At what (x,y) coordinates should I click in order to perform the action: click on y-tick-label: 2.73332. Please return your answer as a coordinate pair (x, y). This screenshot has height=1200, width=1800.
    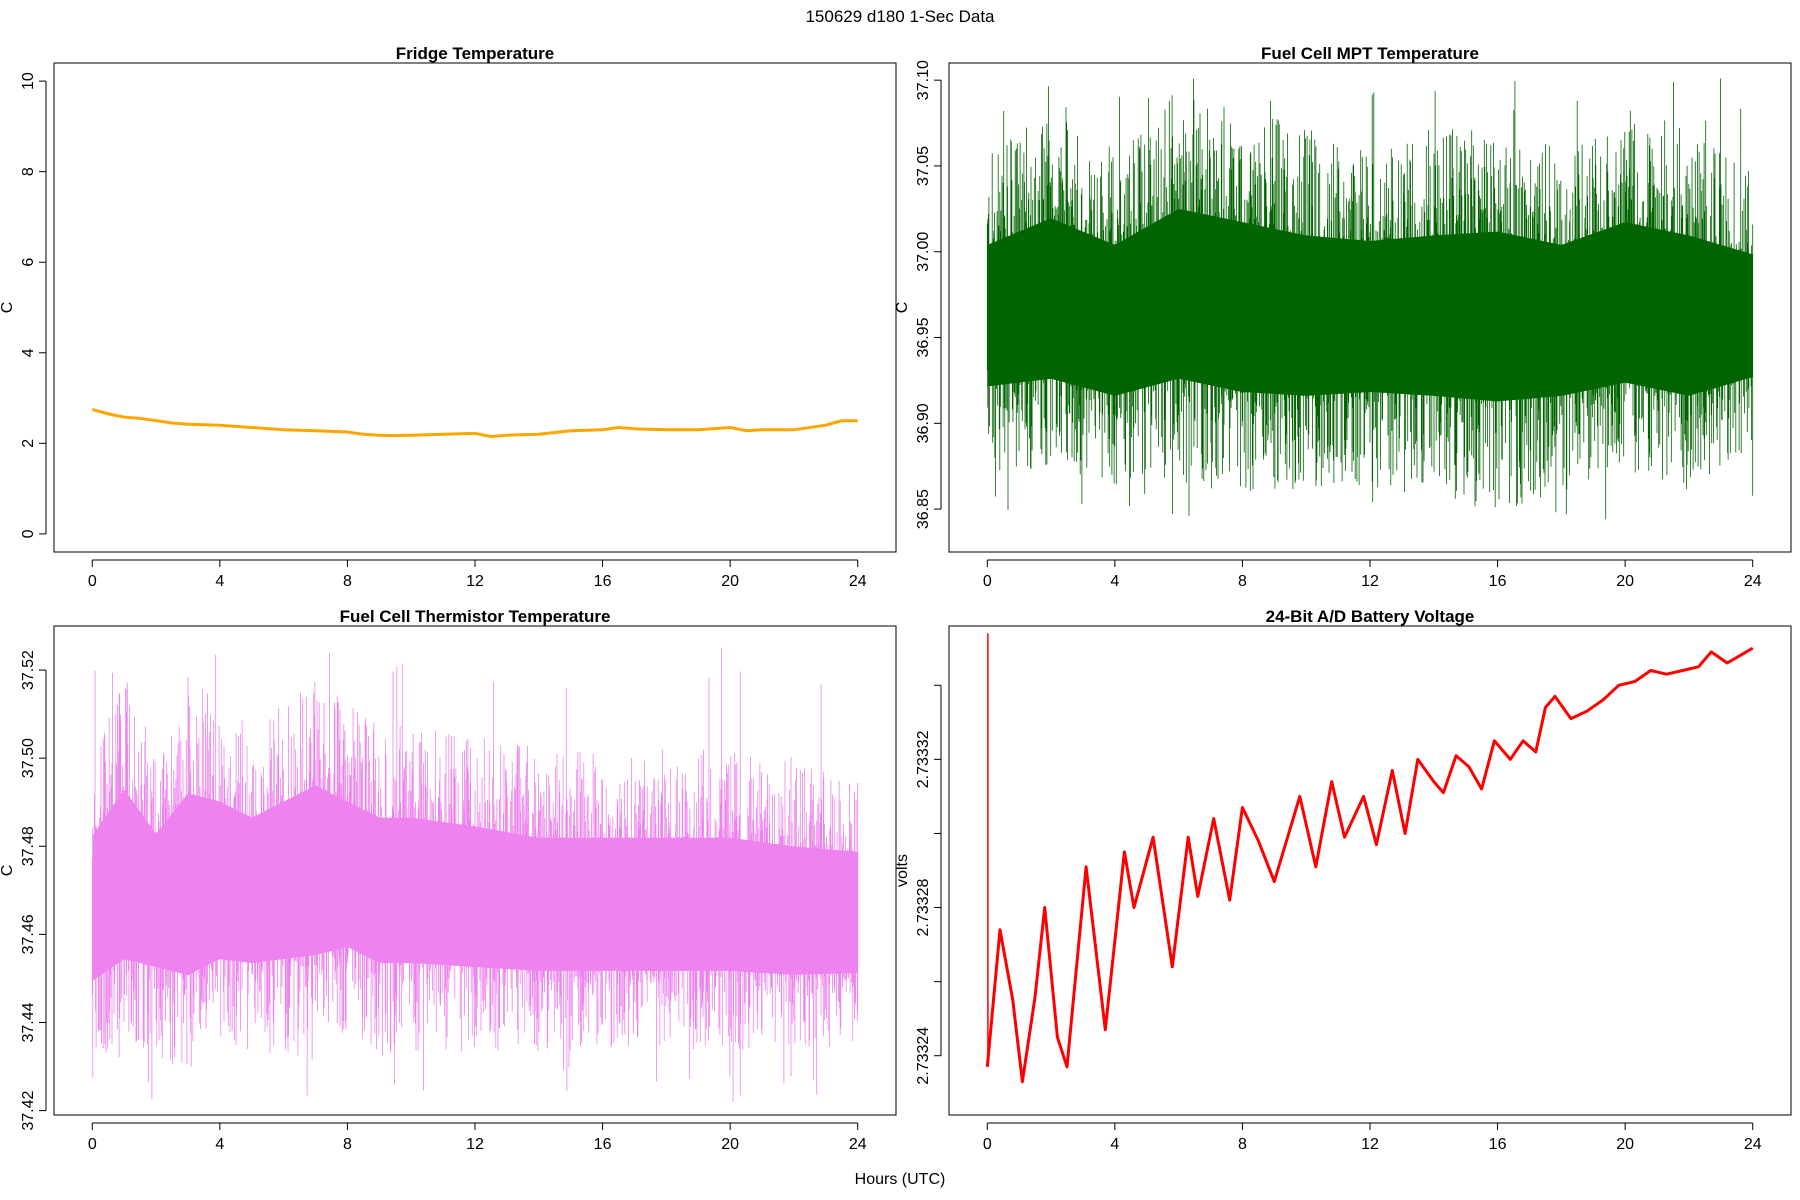
    Looking at the image, I should click on (923, 759).